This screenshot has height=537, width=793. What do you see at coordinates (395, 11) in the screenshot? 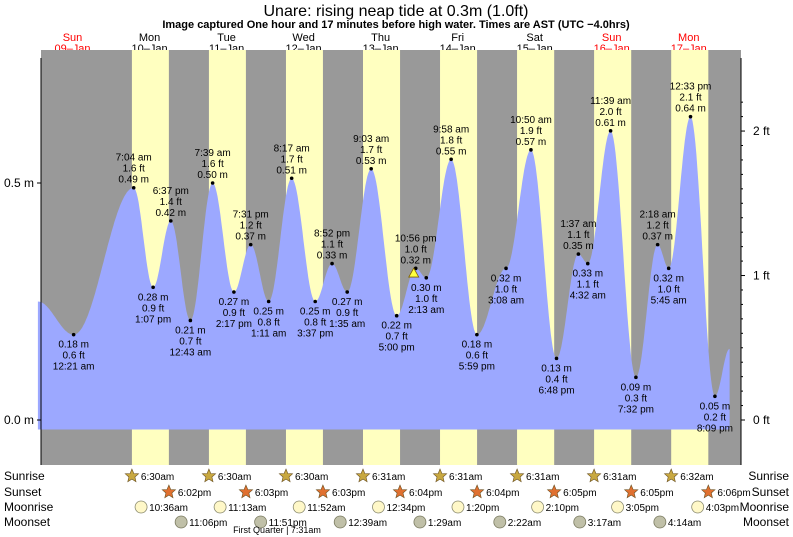
I see `chart-title: Unare: rising neap tide at 0.3m (1.0ft)` at bounding box center [395, 11].